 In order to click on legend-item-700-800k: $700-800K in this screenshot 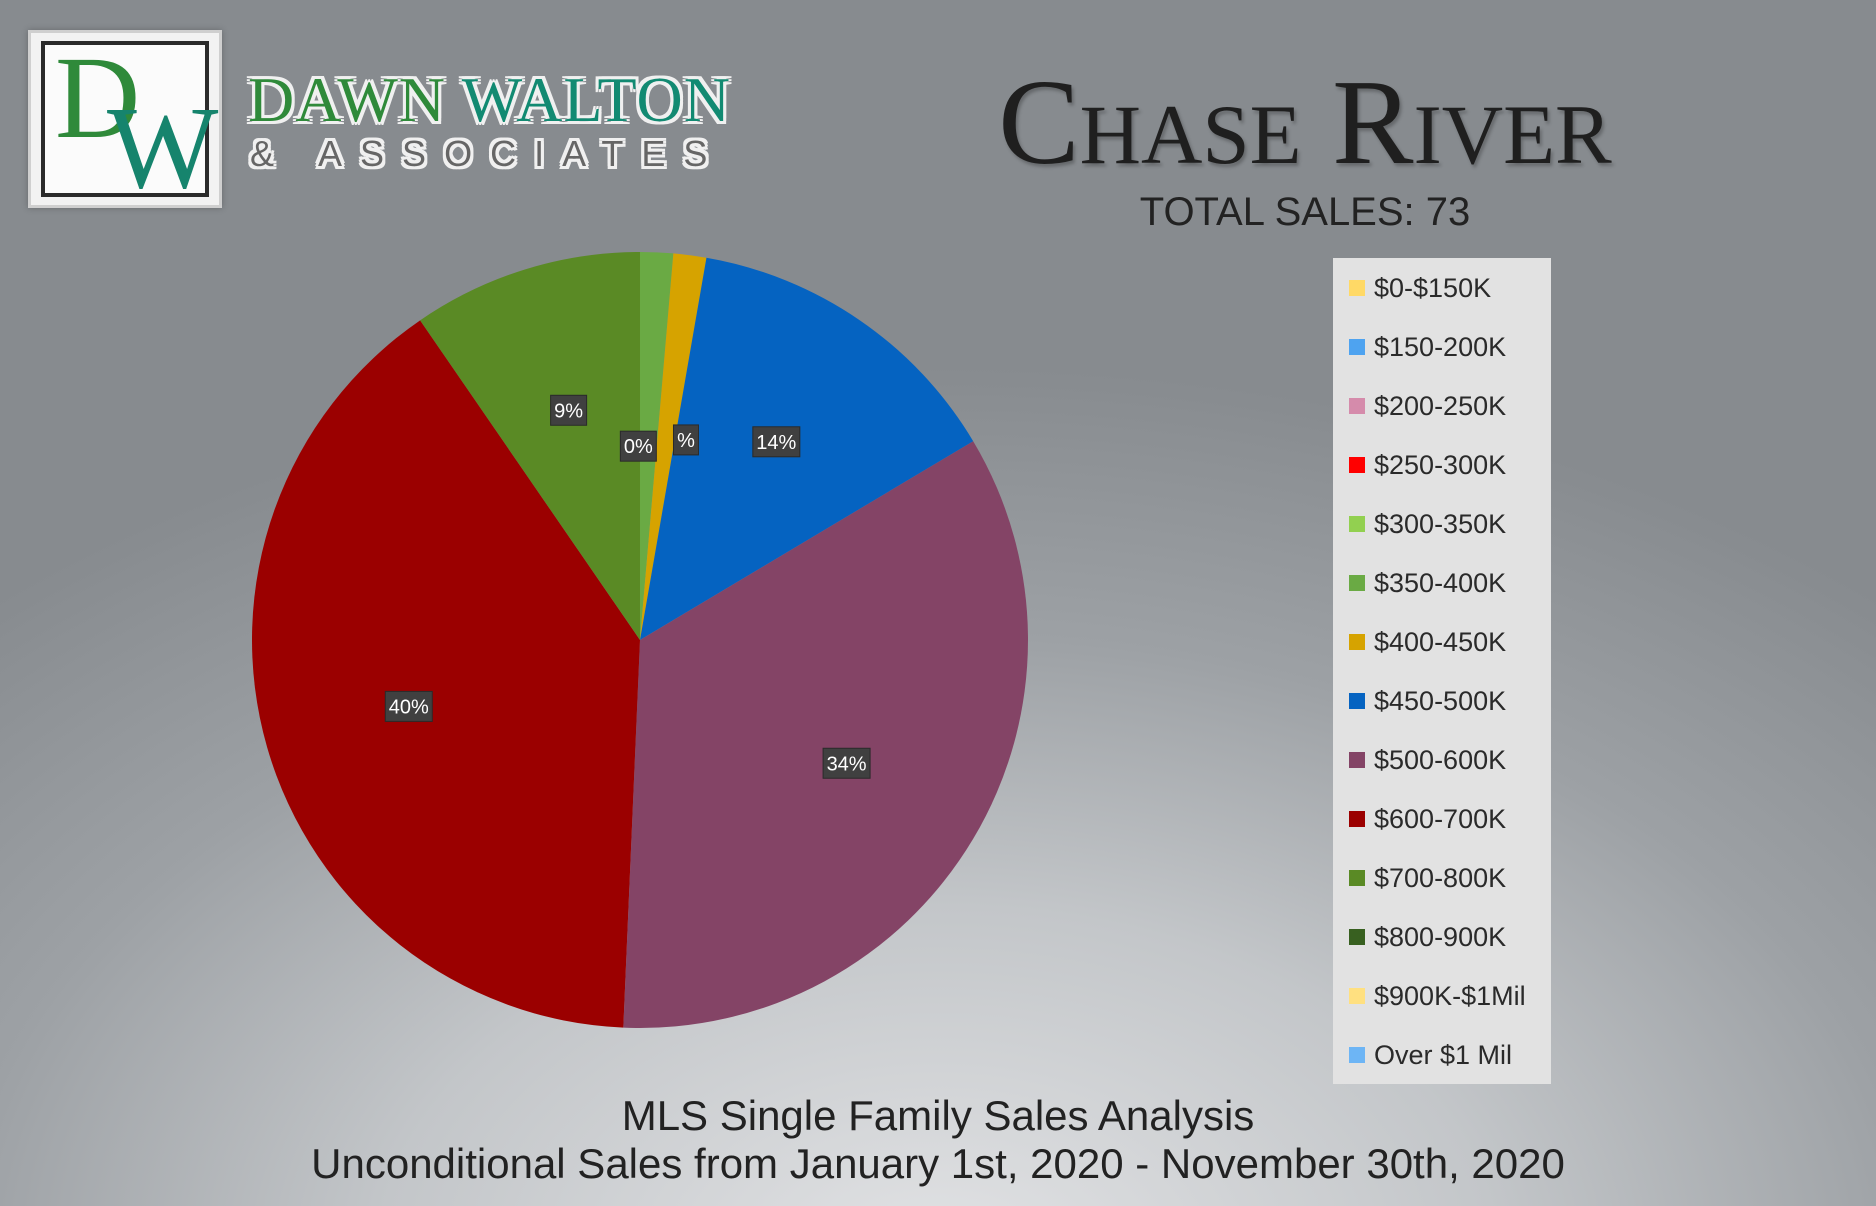, I will do `click(1427, 878)`.